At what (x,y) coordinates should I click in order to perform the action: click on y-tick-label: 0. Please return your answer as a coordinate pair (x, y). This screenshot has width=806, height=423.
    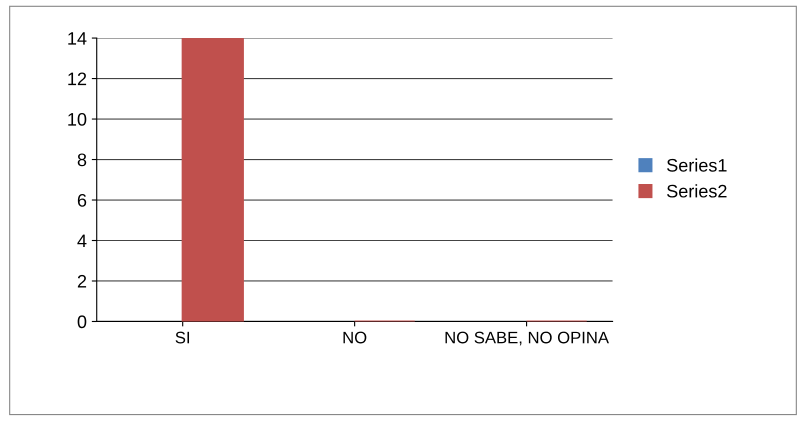
    Looking at the image, I should click on (82, 321).